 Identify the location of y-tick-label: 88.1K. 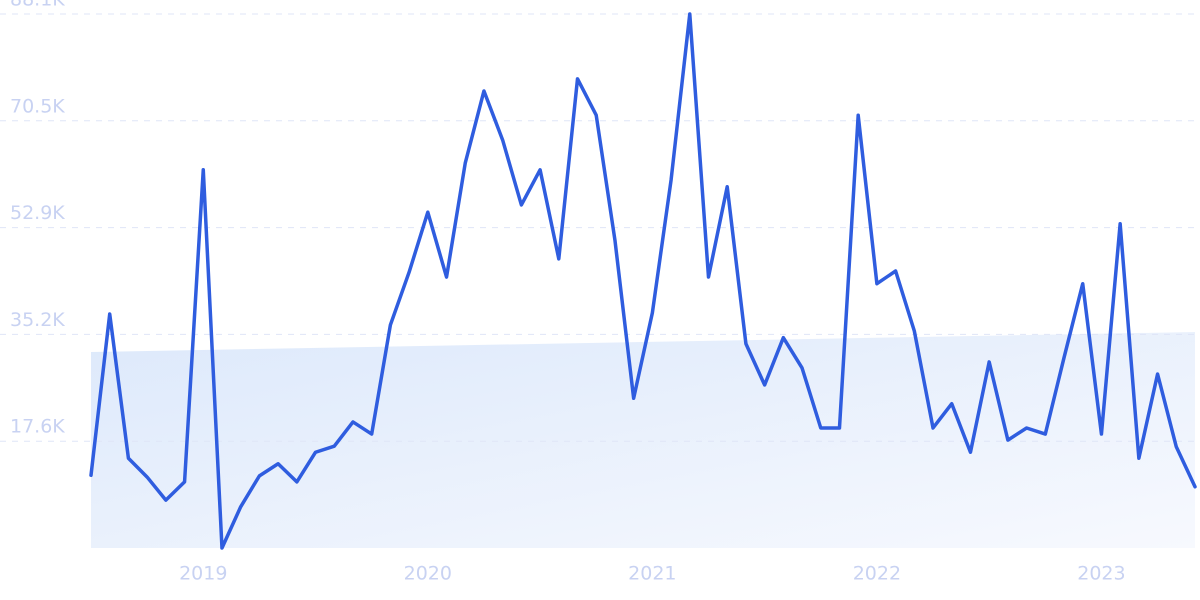
(37, 5).